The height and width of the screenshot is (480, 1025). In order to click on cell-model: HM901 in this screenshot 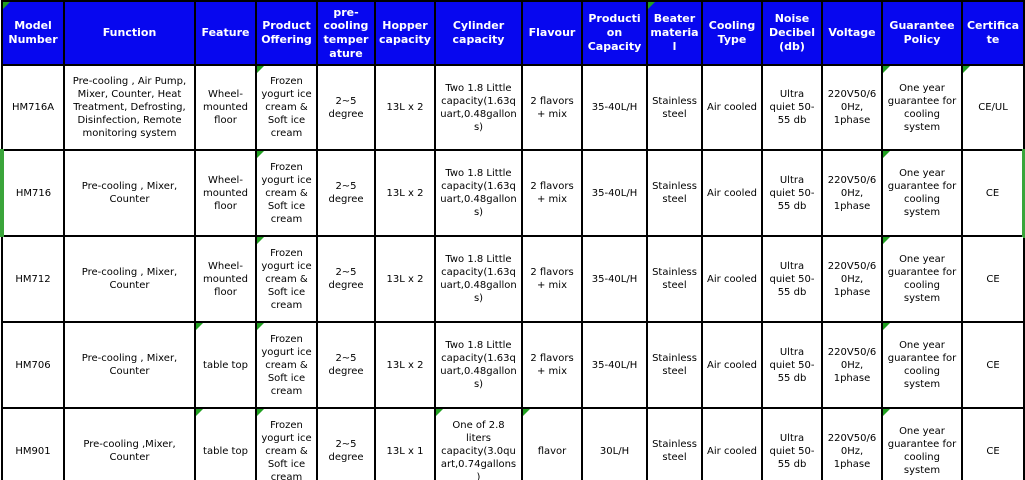, I will do `click(33, 443)`.